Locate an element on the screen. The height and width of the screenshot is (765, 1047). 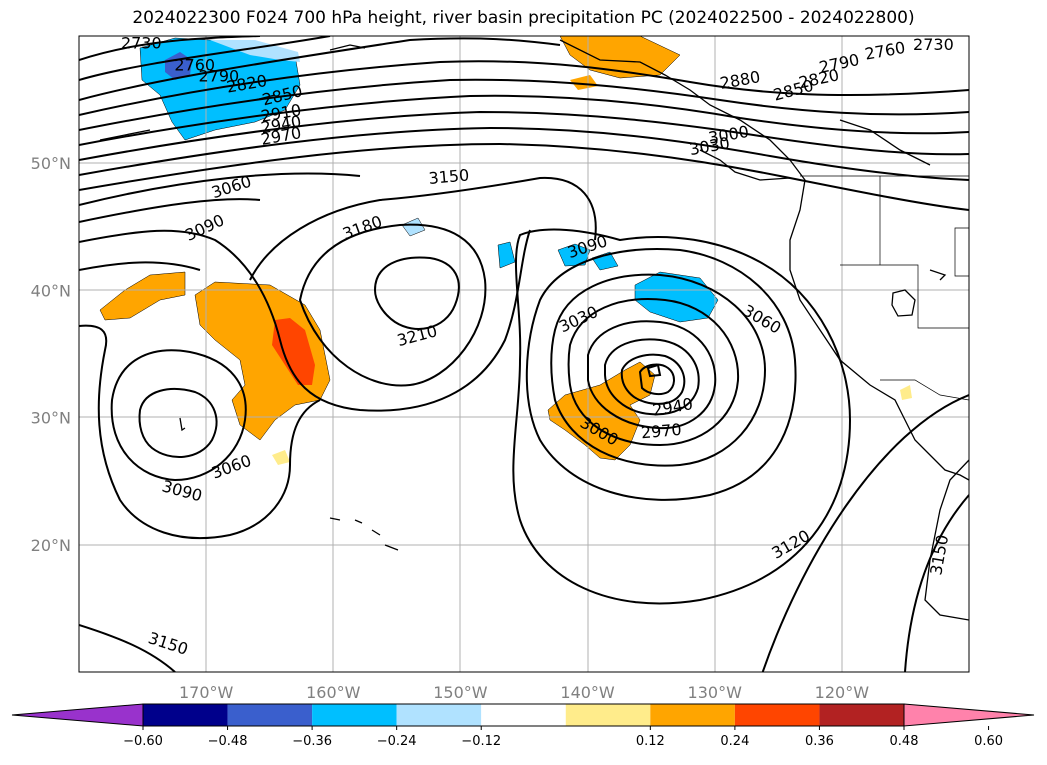
contour-label-text: 3120 is located at coordinates (790, 544).